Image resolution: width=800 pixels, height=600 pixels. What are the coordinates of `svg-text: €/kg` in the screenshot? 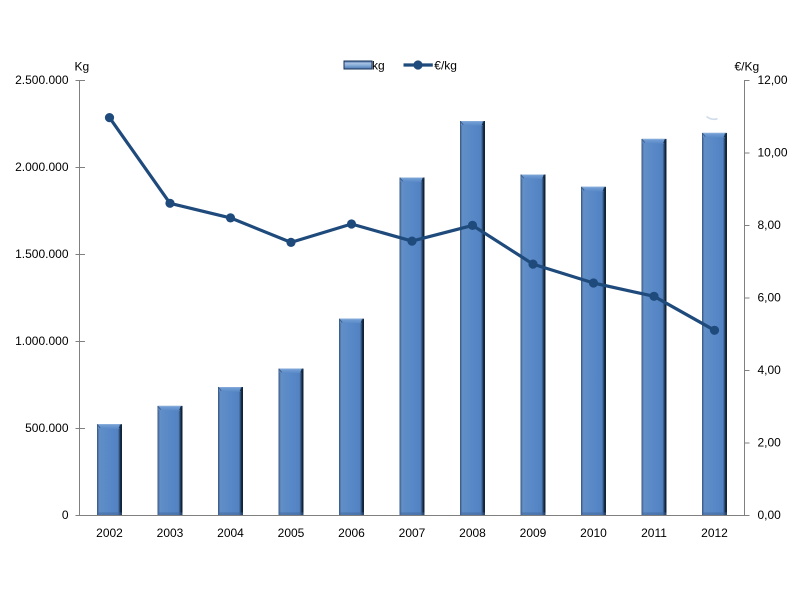 It's located at (445, 66).